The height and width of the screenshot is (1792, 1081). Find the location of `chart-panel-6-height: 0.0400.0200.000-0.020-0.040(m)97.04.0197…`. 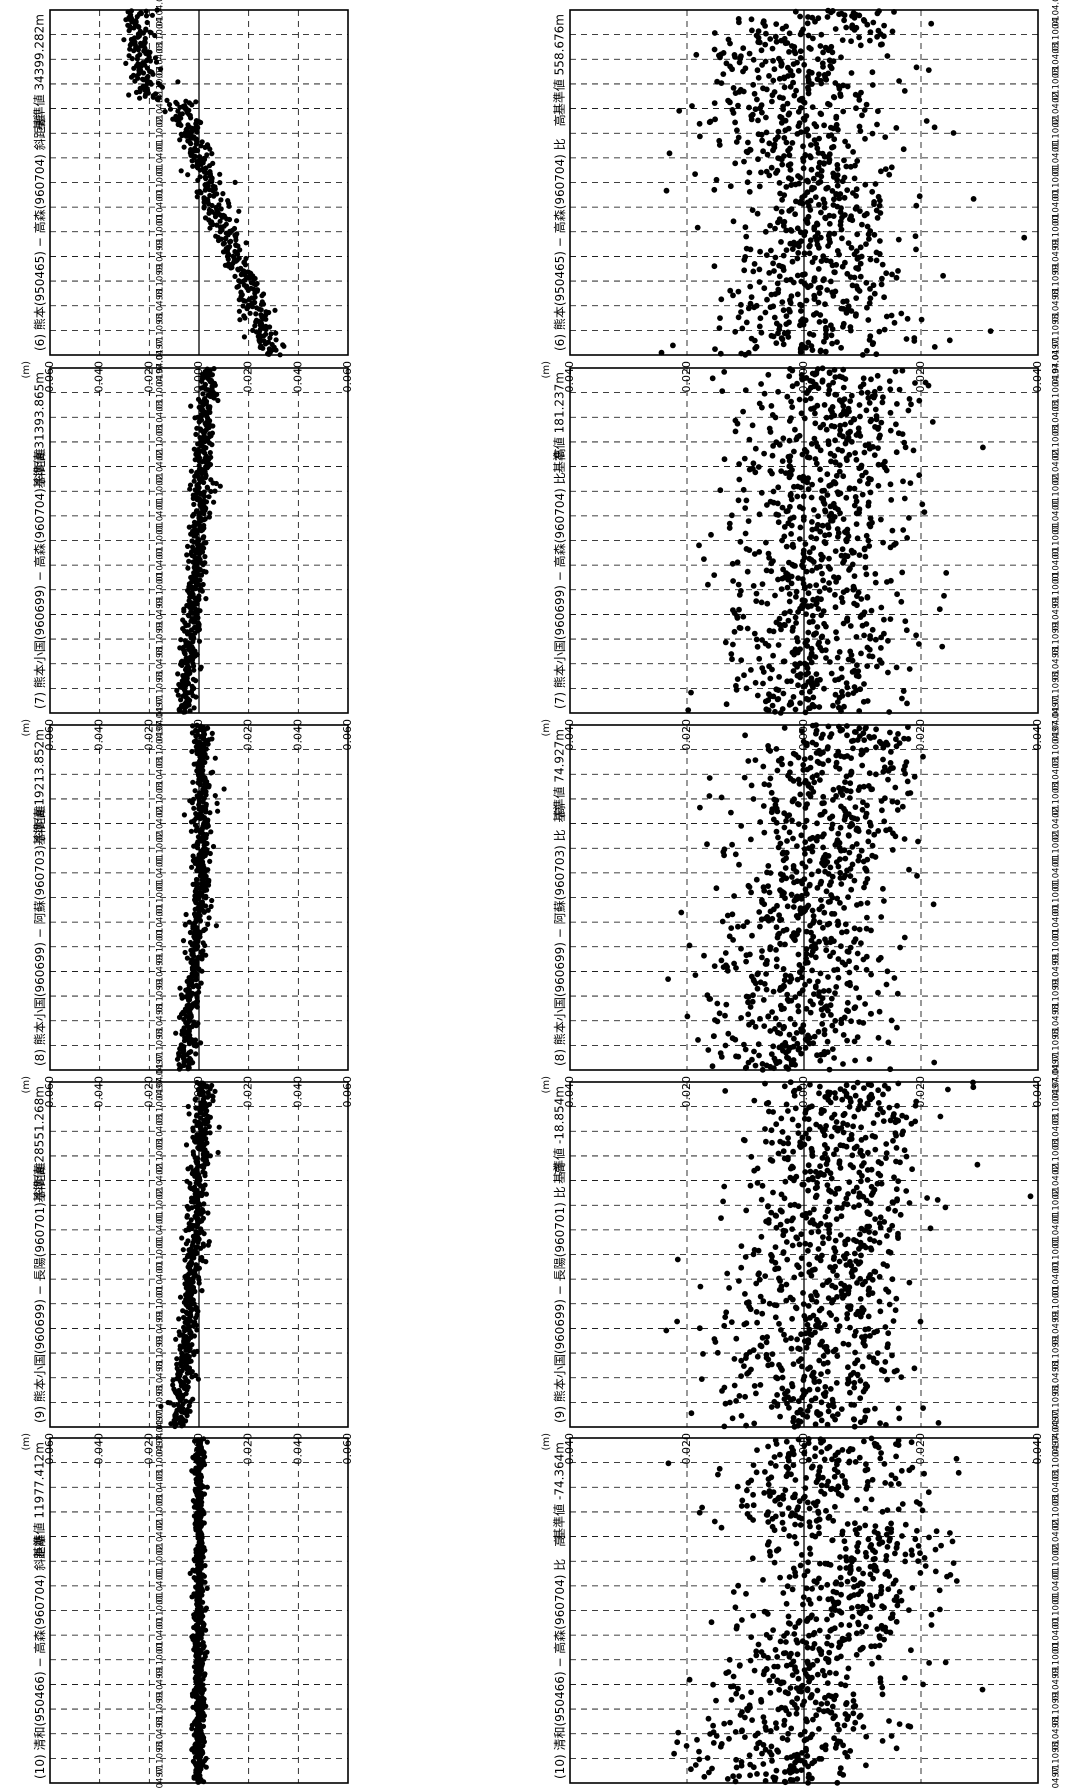

chart-panel-6-height: 0.0400.0200.000-0.020-0.040(m)97.04.0197… is located at coordinates (801, 198).